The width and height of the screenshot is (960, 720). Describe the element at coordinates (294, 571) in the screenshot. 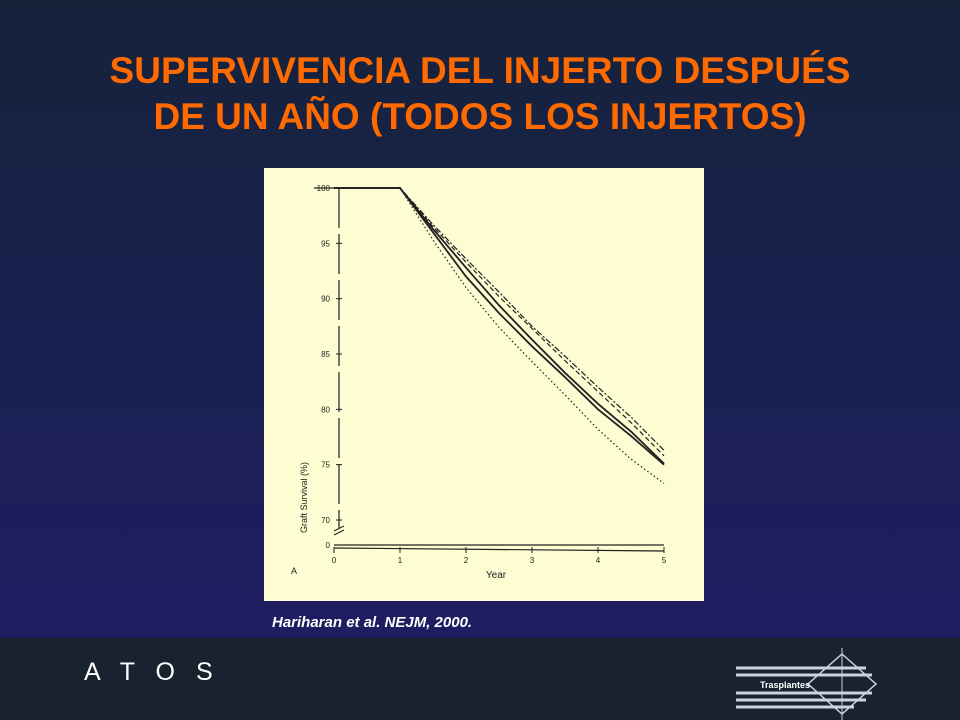

I see `chart-panel-label: A` at that location.